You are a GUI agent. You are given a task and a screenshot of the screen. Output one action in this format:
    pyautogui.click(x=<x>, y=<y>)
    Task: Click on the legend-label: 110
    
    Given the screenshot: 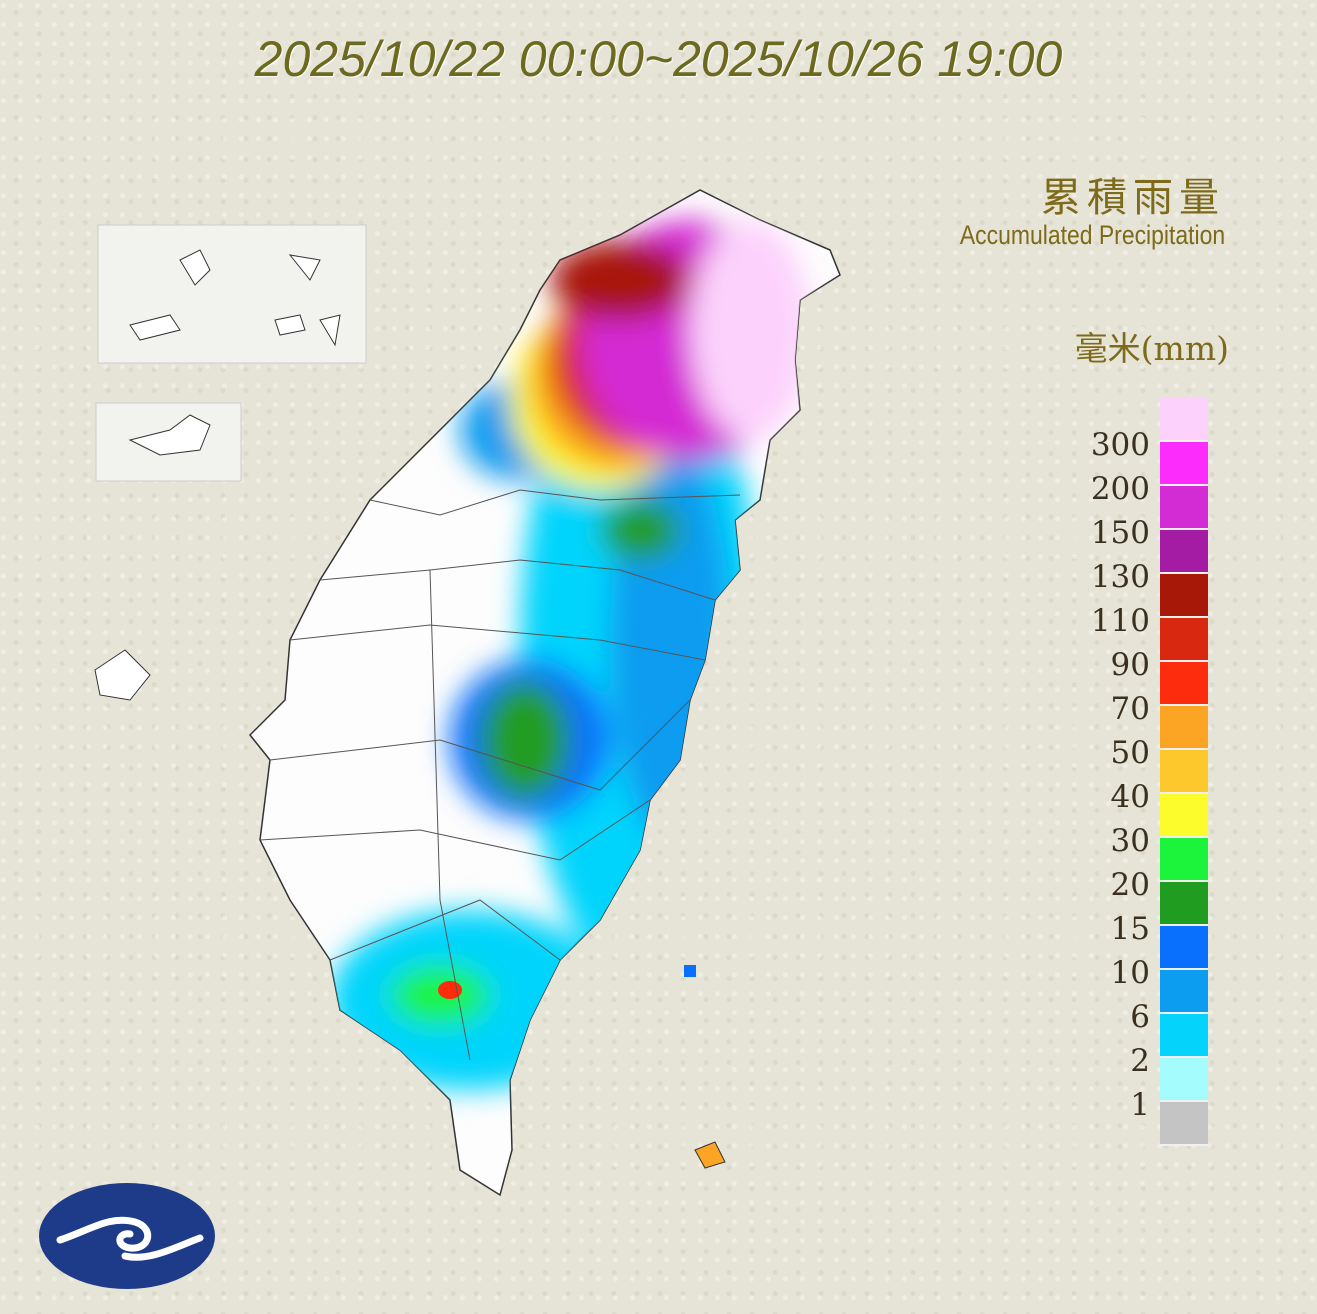 What is the action you would take?
    pyautogui.click(x=1120, y=621)
    